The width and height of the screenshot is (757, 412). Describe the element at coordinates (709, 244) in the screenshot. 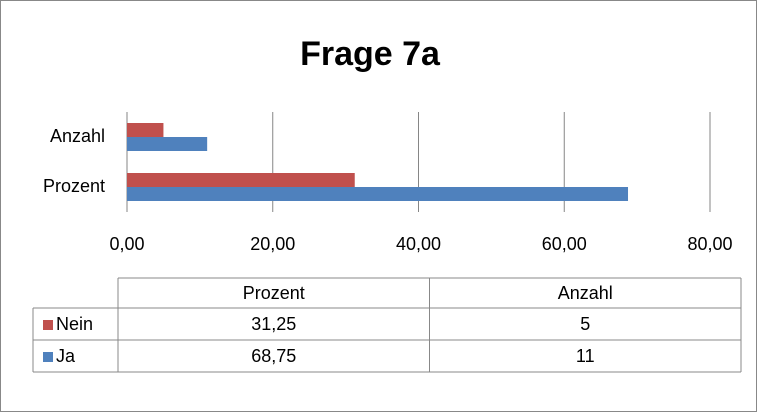

I see `x-tick-label: 80,00` at that location.